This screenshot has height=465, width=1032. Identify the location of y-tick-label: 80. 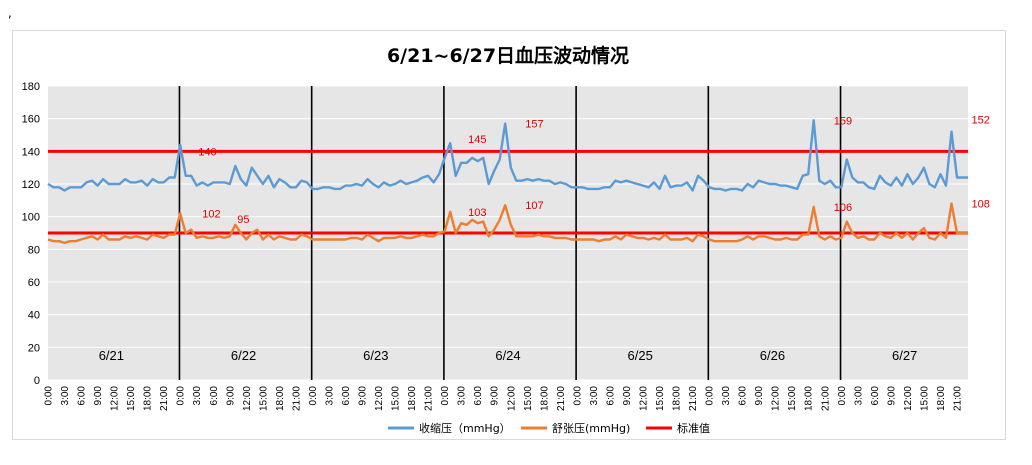
(34, 250).